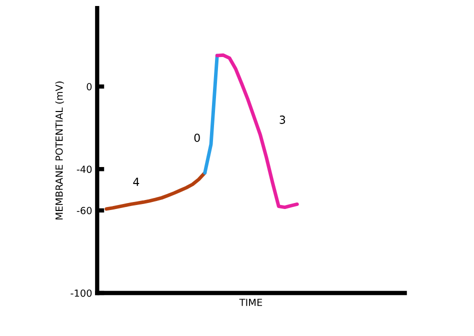 This screenshot has height=336, width=474. I want to click on y-tick-label: 0, so click(89, 86).